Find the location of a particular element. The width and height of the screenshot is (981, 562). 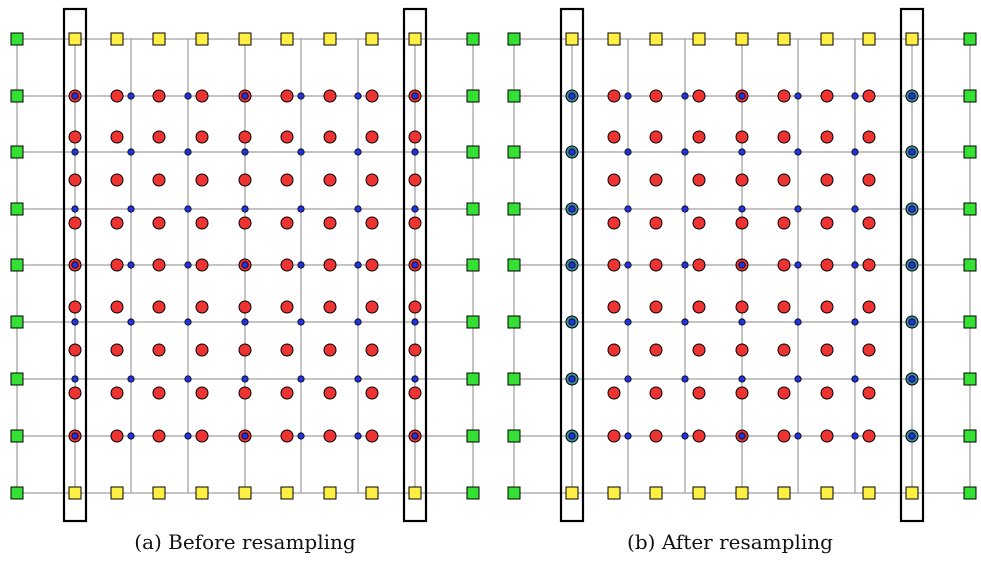

highlight-frame is located at coordinates (572, 265).